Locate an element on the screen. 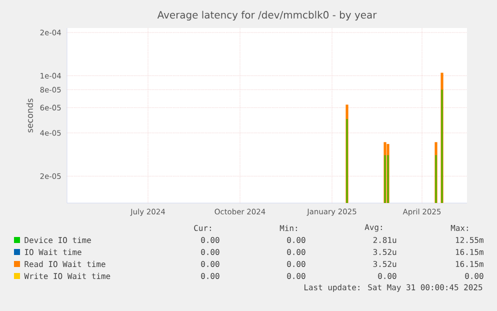  y-axis-title: seconds is located at coordinates (29, 115).